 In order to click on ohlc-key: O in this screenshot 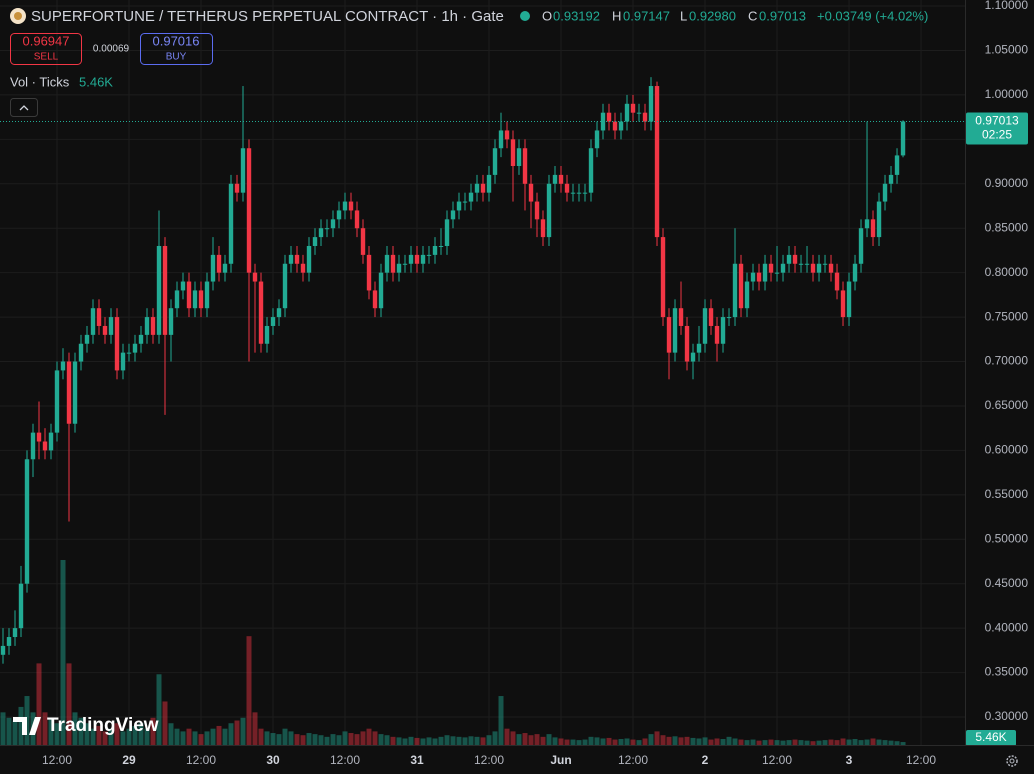, I will do `click(547, 15)`.